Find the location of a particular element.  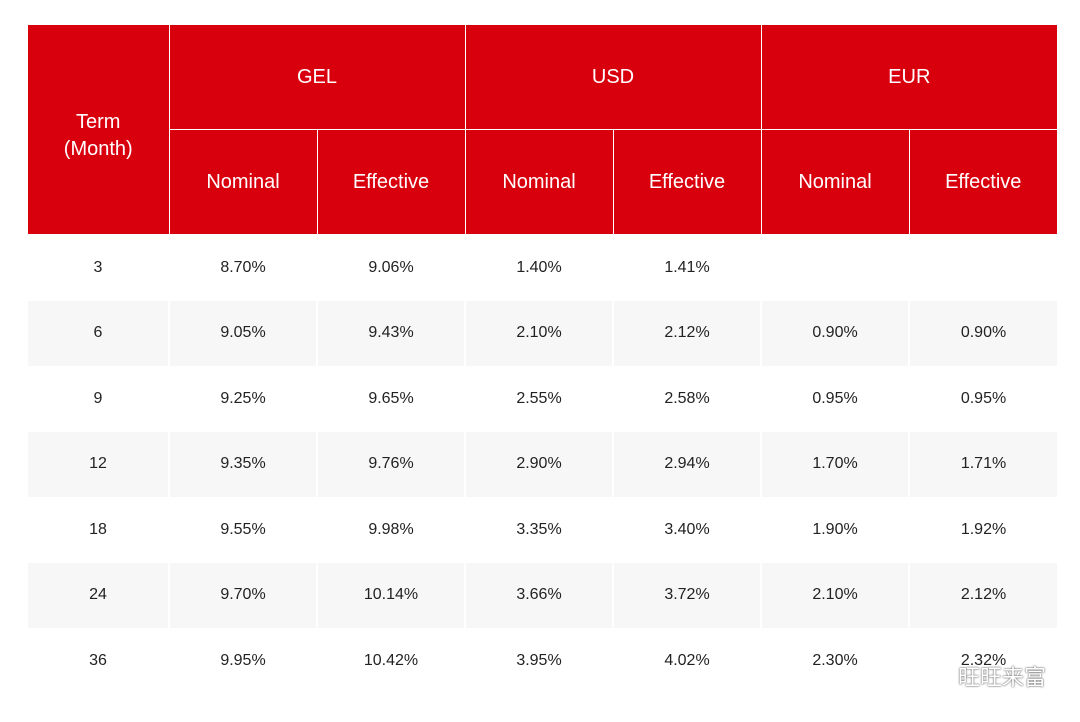

watermark-text: 旺旺来富 is located at coordinates (1001, 678).